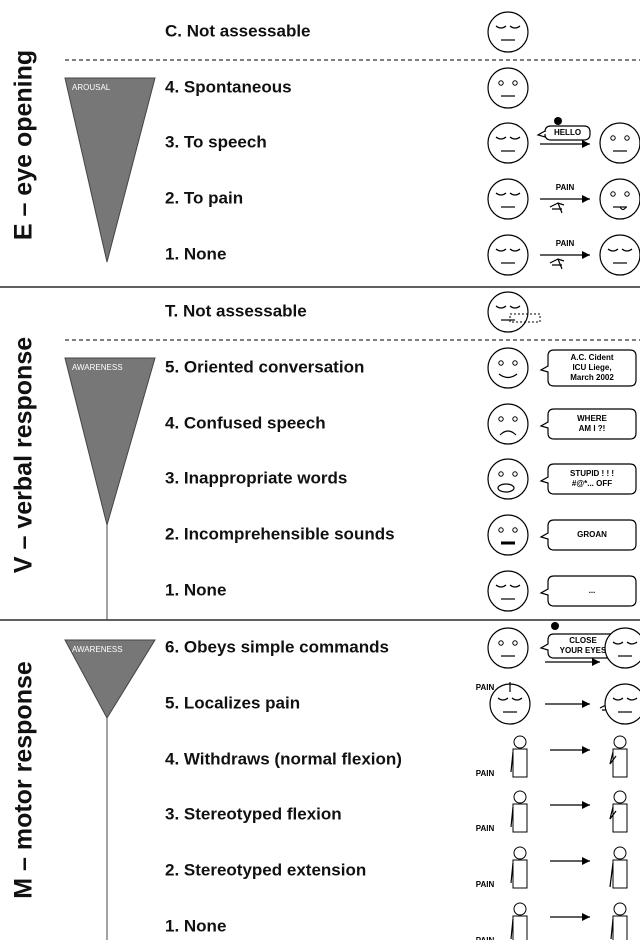 The image size is (640, 940). Describe the element at coordinates (264, 366) in the screenshot. I see `item-label: 5. Oriented conversation` at that location.